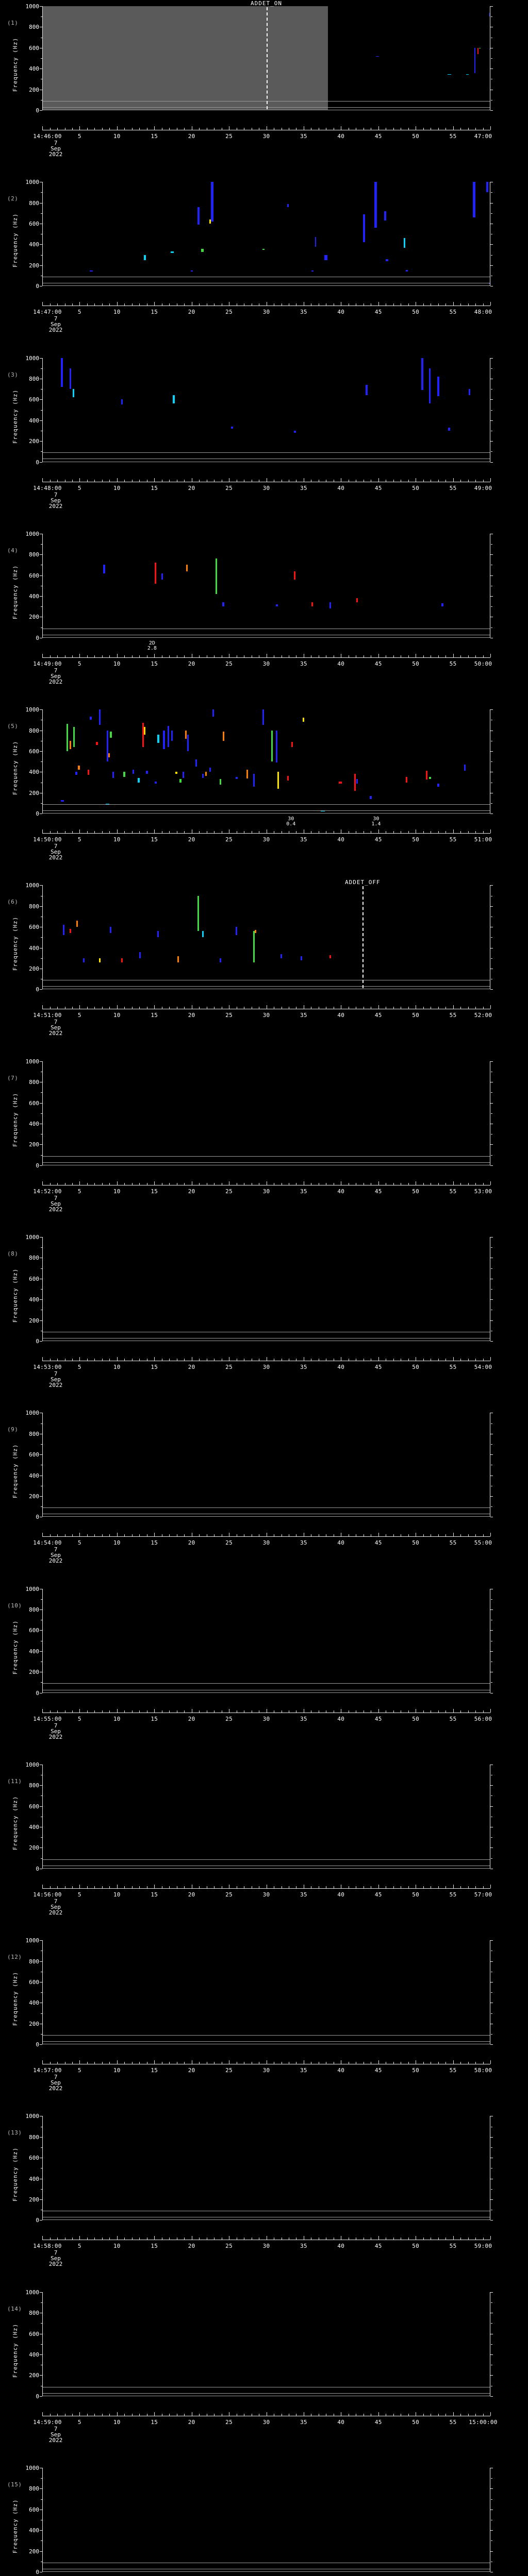 This screenshot has height=2576, width=528. What do you see at coordinates (266, 1113) in the screenshot?
I see `plot-area` at bounding box center [266, 1113].